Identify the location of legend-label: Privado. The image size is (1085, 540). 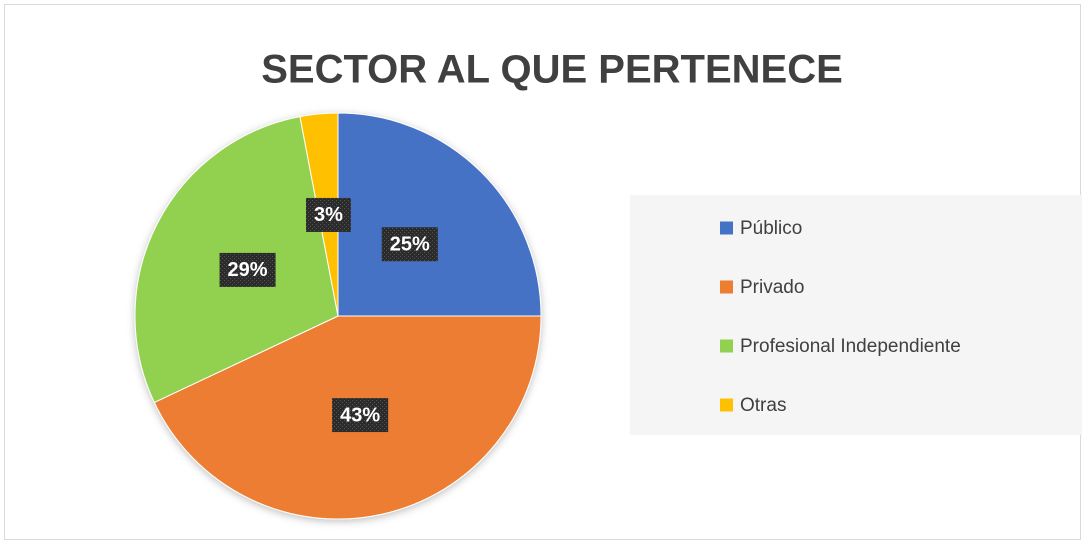
(772, 287).